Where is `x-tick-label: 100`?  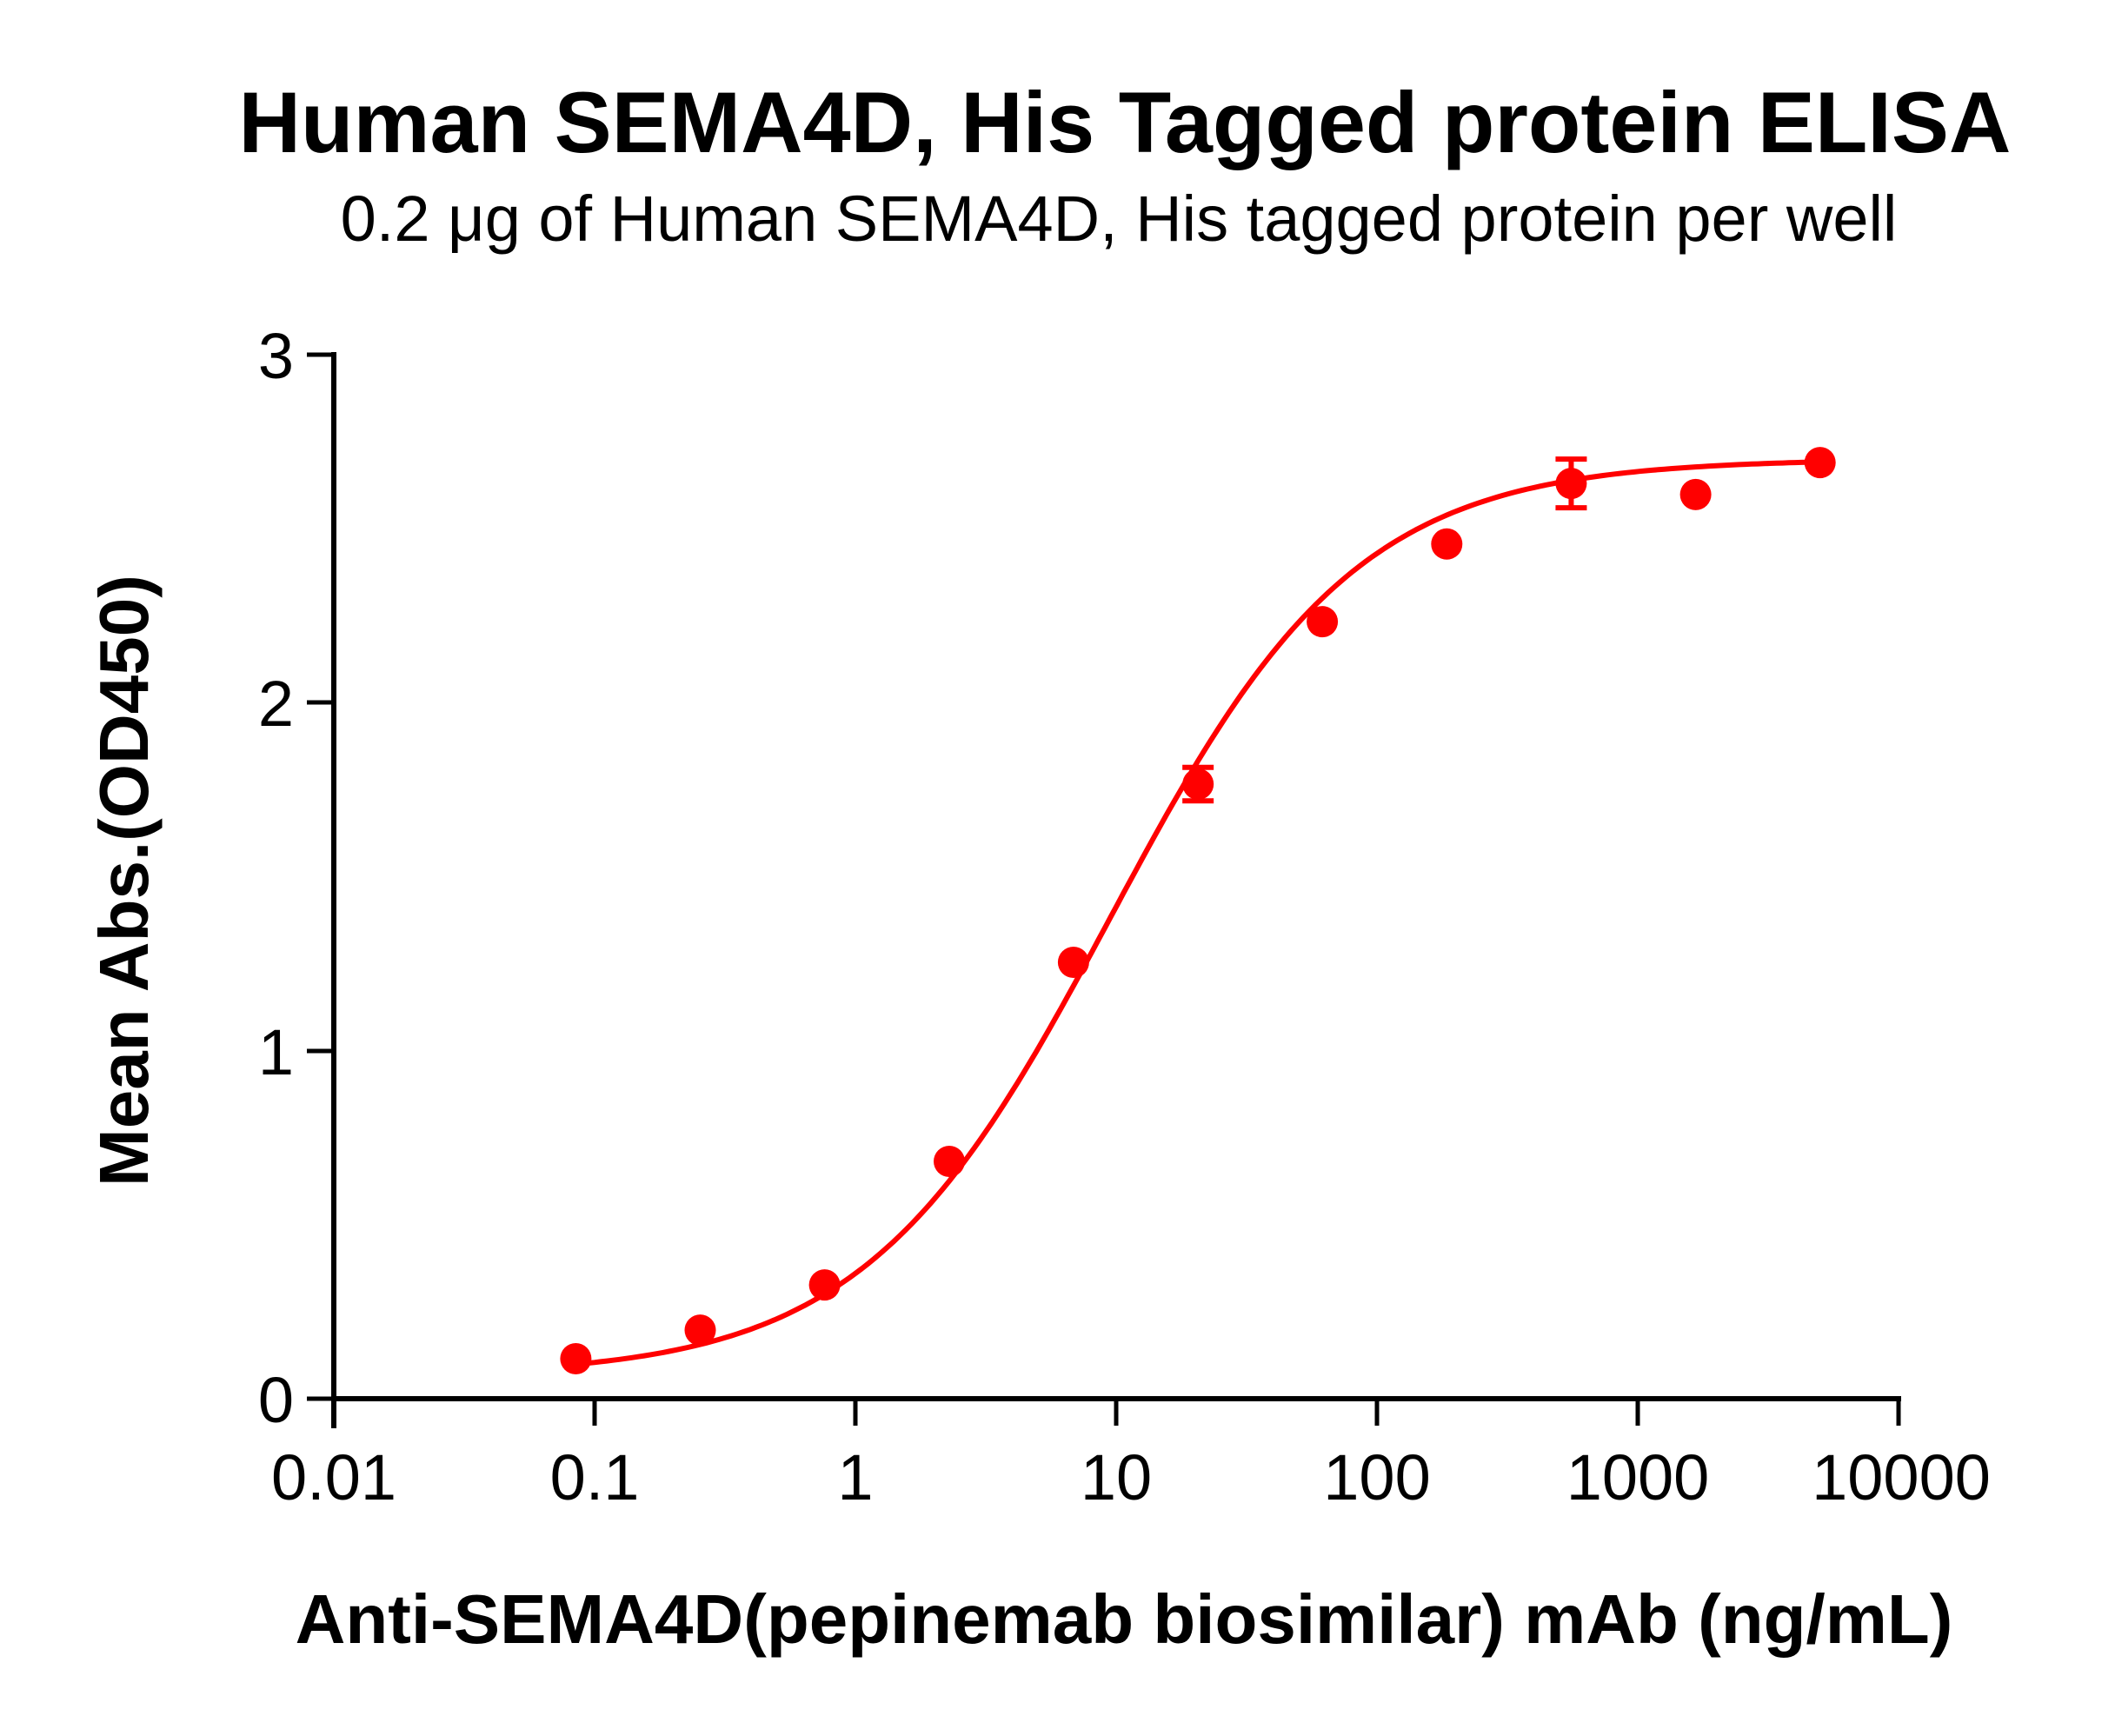 x-tick-label: 100 is located at coordinates (1376, 1477).